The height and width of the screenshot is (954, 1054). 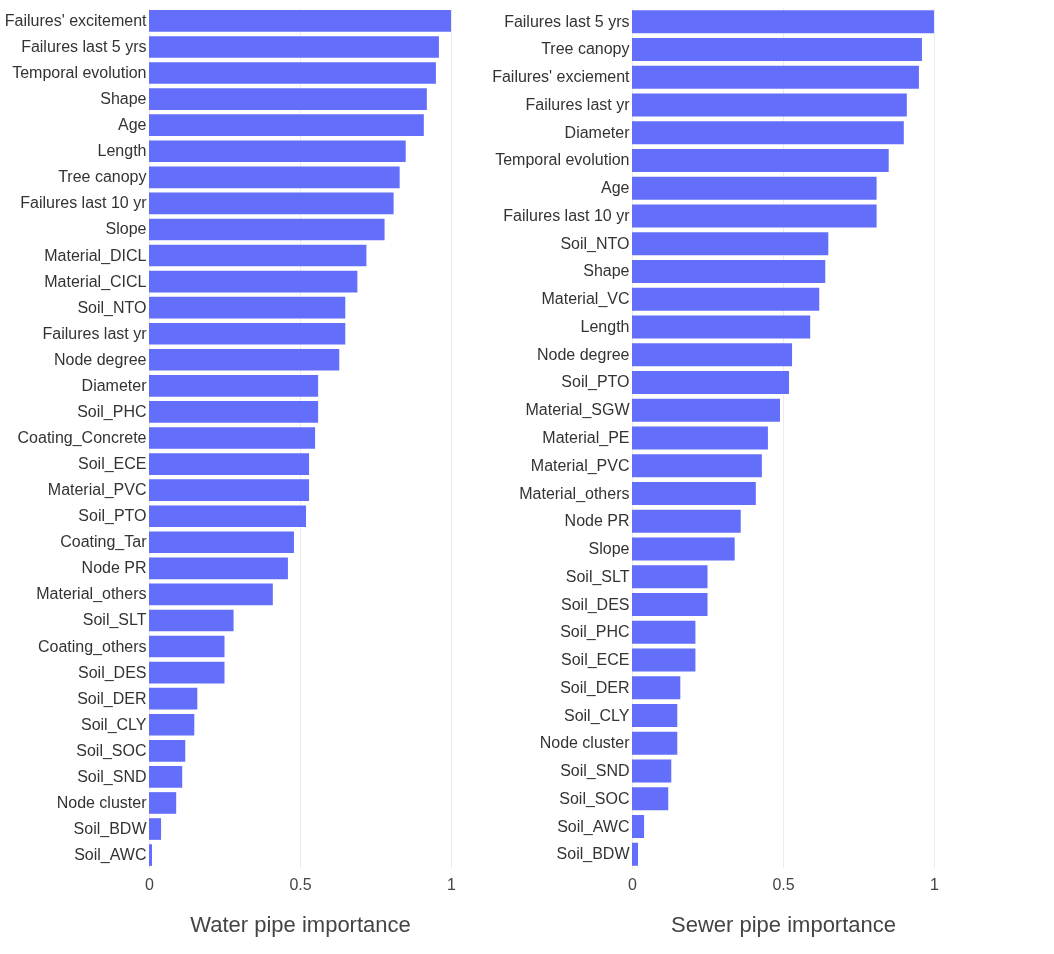 What do you see at coordinates (112, 698) in the screenshot?
I see `y-tick-label: Soil_DER` at bounding box center [112, 698].